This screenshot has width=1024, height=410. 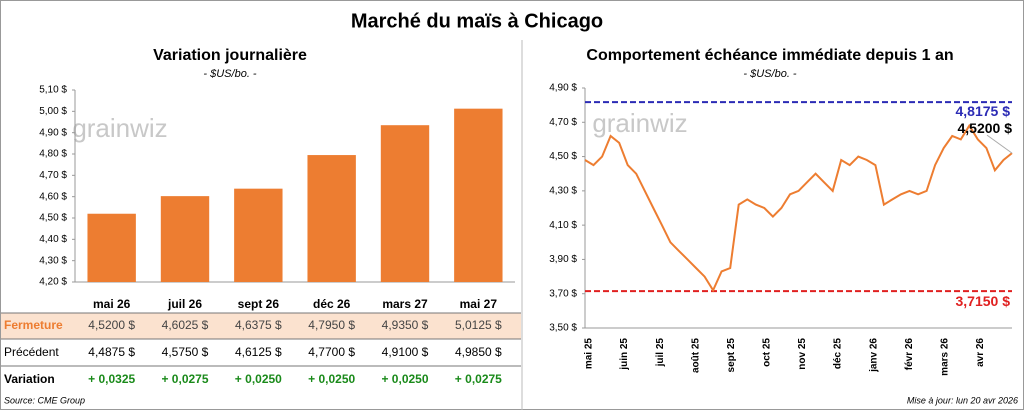 What do you see at coordinates (331, 352) in the screenshot?
I see `table-cell: 4,7700 $` at bounding box center [331, 352].